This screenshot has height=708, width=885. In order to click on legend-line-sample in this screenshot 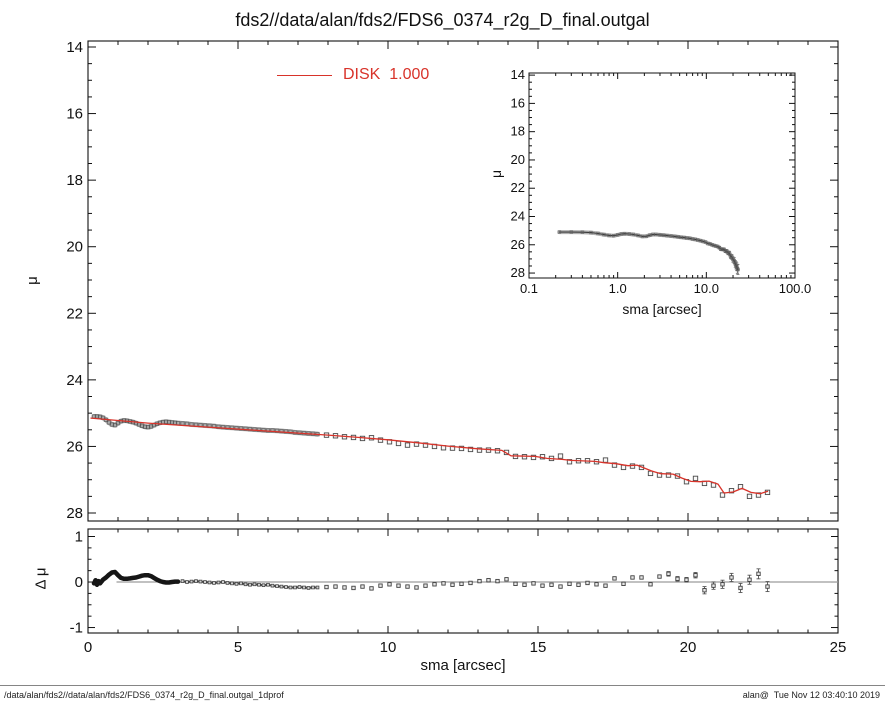, I will do `click(304, 75)`.